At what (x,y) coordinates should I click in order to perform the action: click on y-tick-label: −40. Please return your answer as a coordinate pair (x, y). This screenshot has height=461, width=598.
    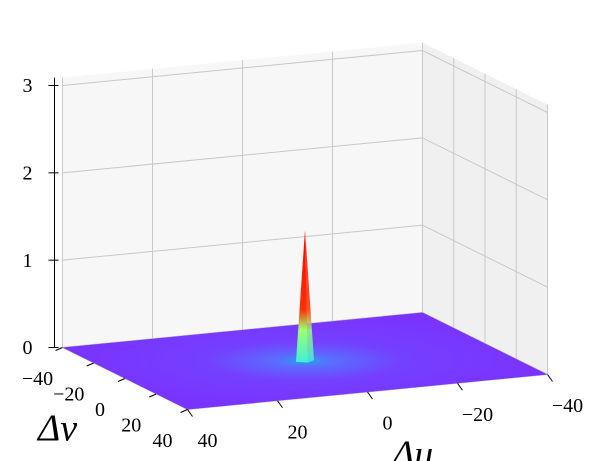
    Looking at the image, I should click on (37, 379).